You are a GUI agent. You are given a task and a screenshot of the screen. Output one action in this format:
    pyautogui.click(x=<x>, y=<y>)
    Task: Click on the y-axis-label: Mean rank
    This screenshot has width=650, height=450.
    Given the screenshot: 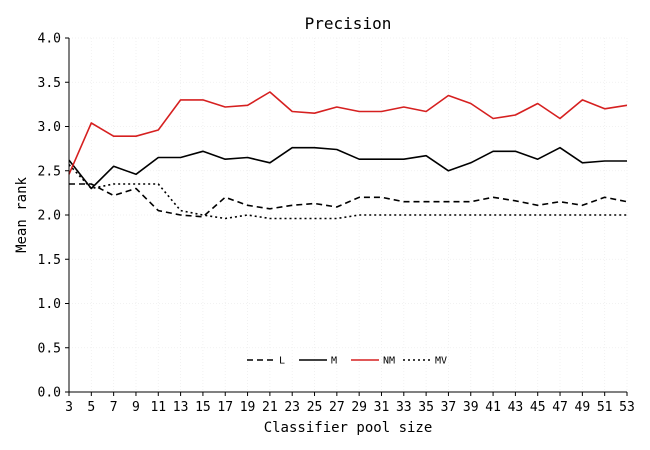 What is the action you would take?
    pyautogui.click(x=22, y=215)
    